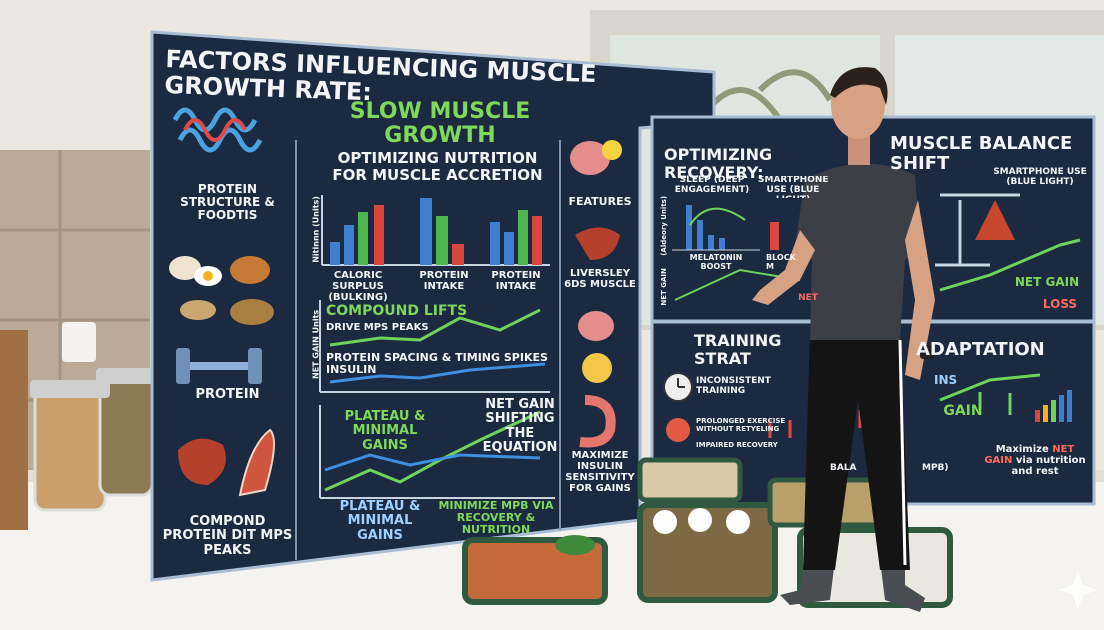 The image size is (1104, 630). What do you see at coordinates (843, 468) in the screenshot?
I see `label: BALA` at bounding box center [843, 468].